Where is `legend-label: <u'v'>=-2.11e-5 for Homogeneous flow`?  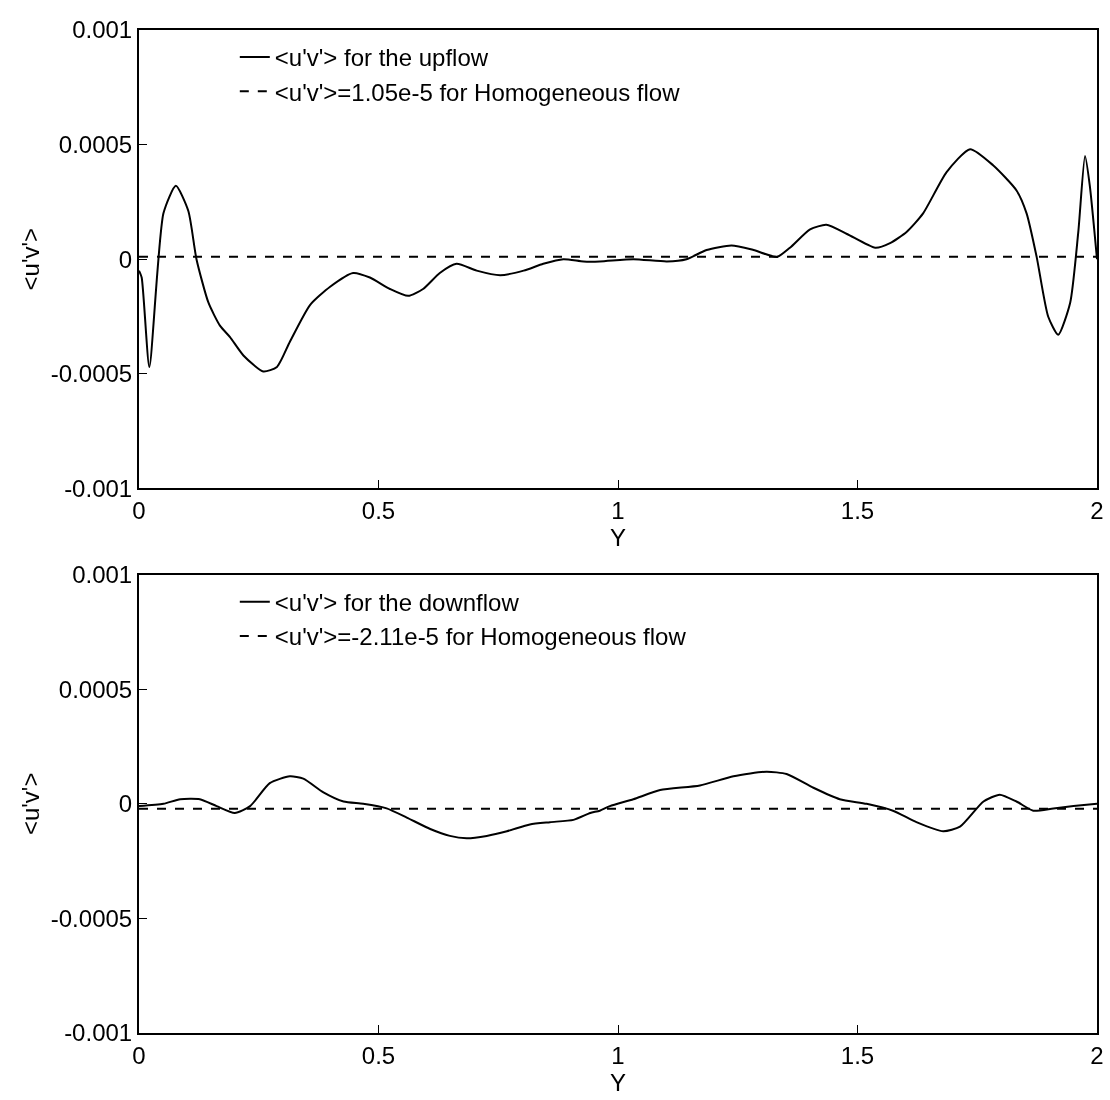 legend-label: <u'v'>=-2.11e-5 for Homogeneous flow is located at coordinates (480, 637).